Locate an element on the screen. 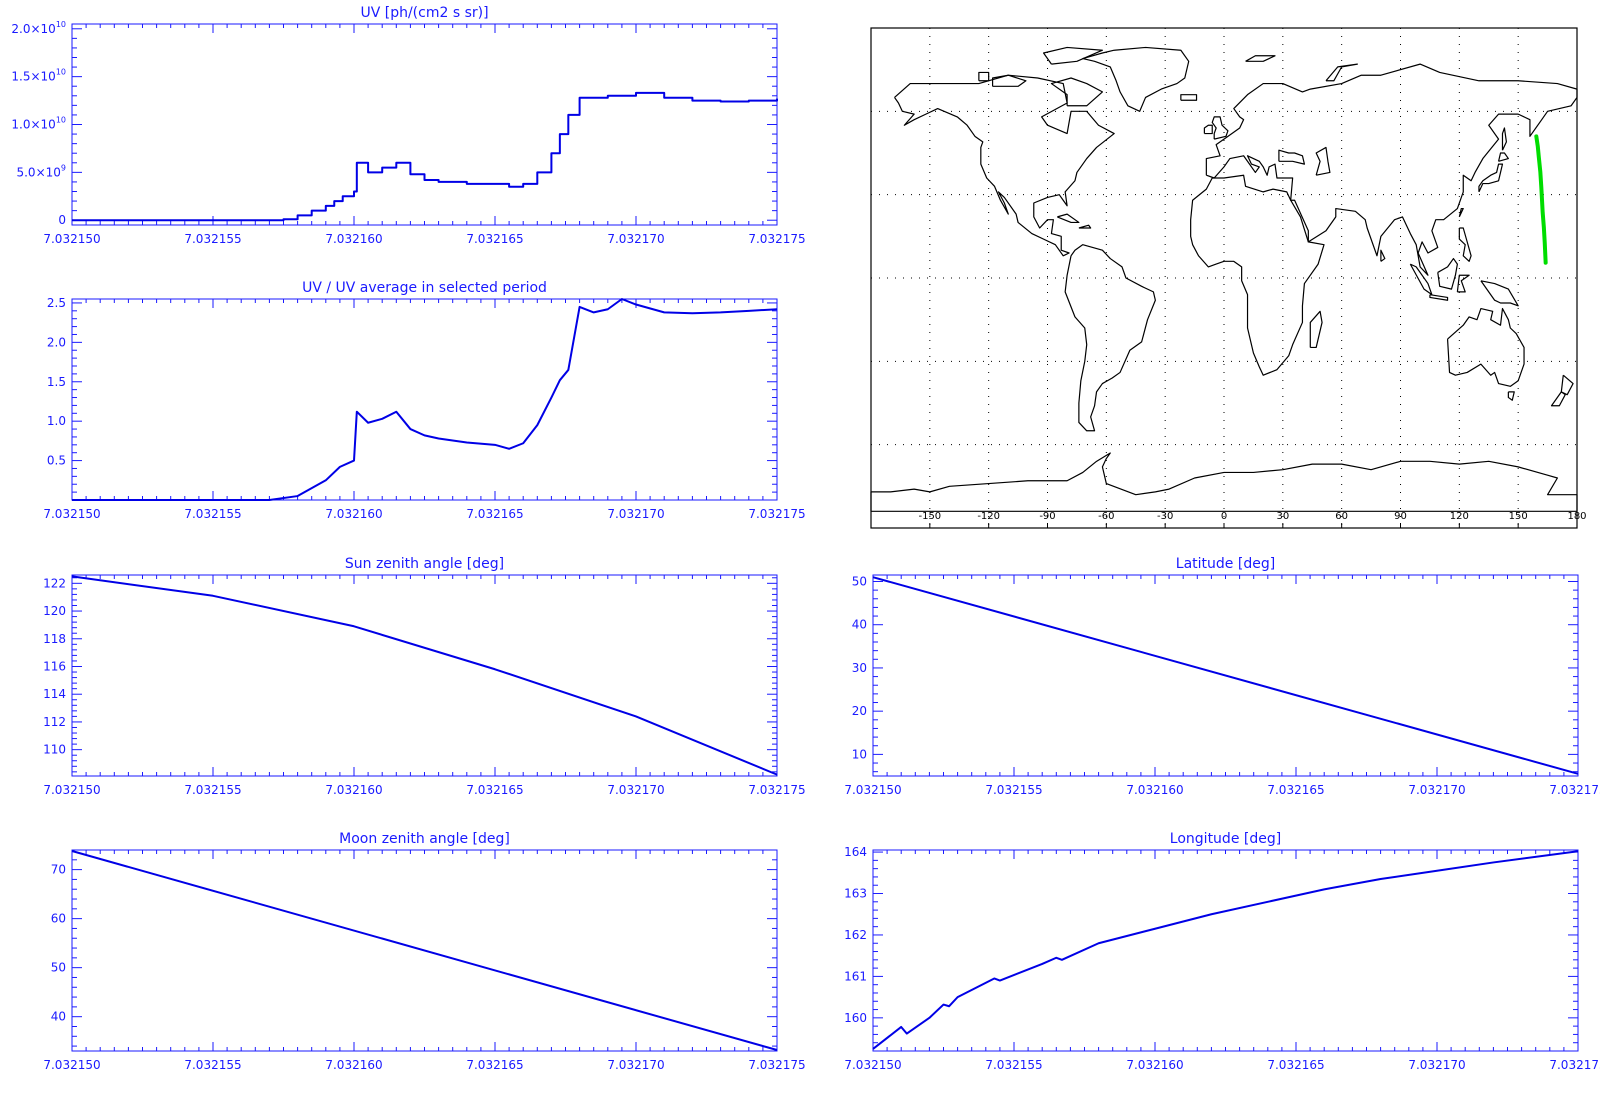 The width and height of the screenshot is (1600, 1100). map-lon-label: -90 is located at coordinates (1047, 516).